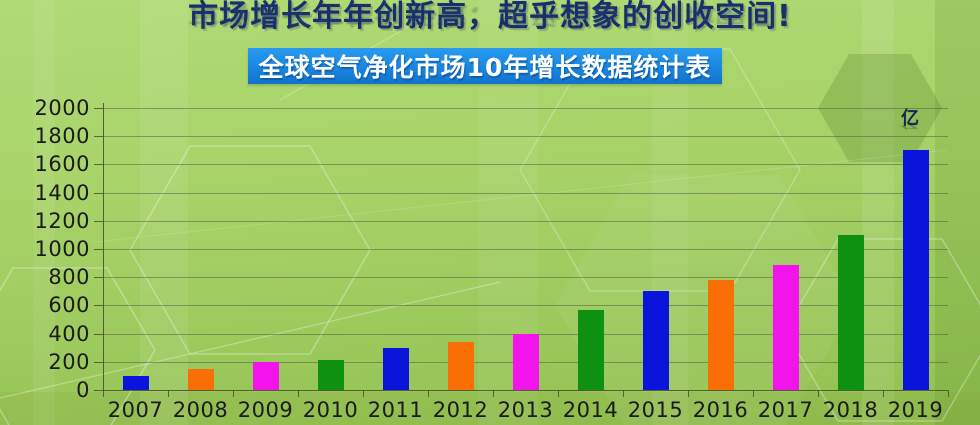 This screenshot has height=425, width=980. I want to click on y-axis-label: 1800, so click(62, 136).